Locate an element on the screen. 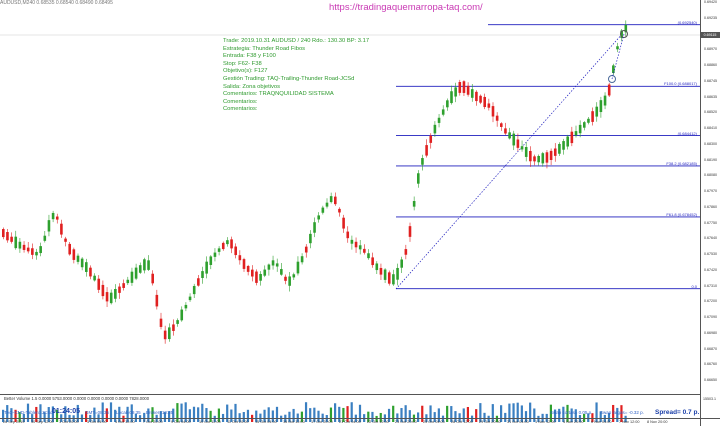  swap-long: Swap largas= -0.32 p. is located at coordinates (622, 412).